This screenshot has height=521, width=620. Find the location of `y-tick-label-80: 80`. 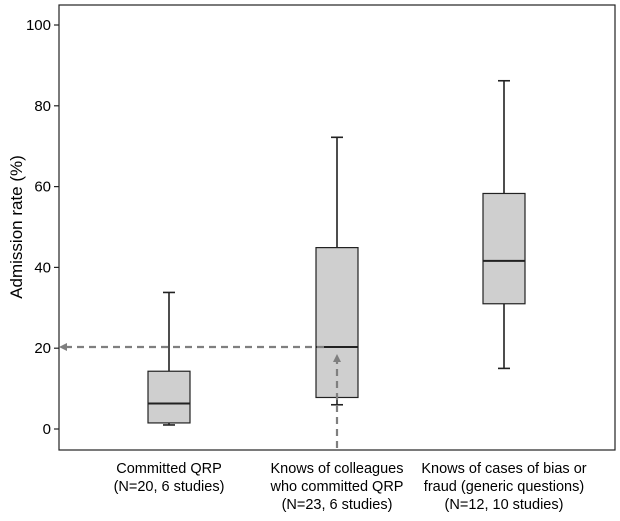

y-tick-label-80: 80 is located at coordinates (42, 106).